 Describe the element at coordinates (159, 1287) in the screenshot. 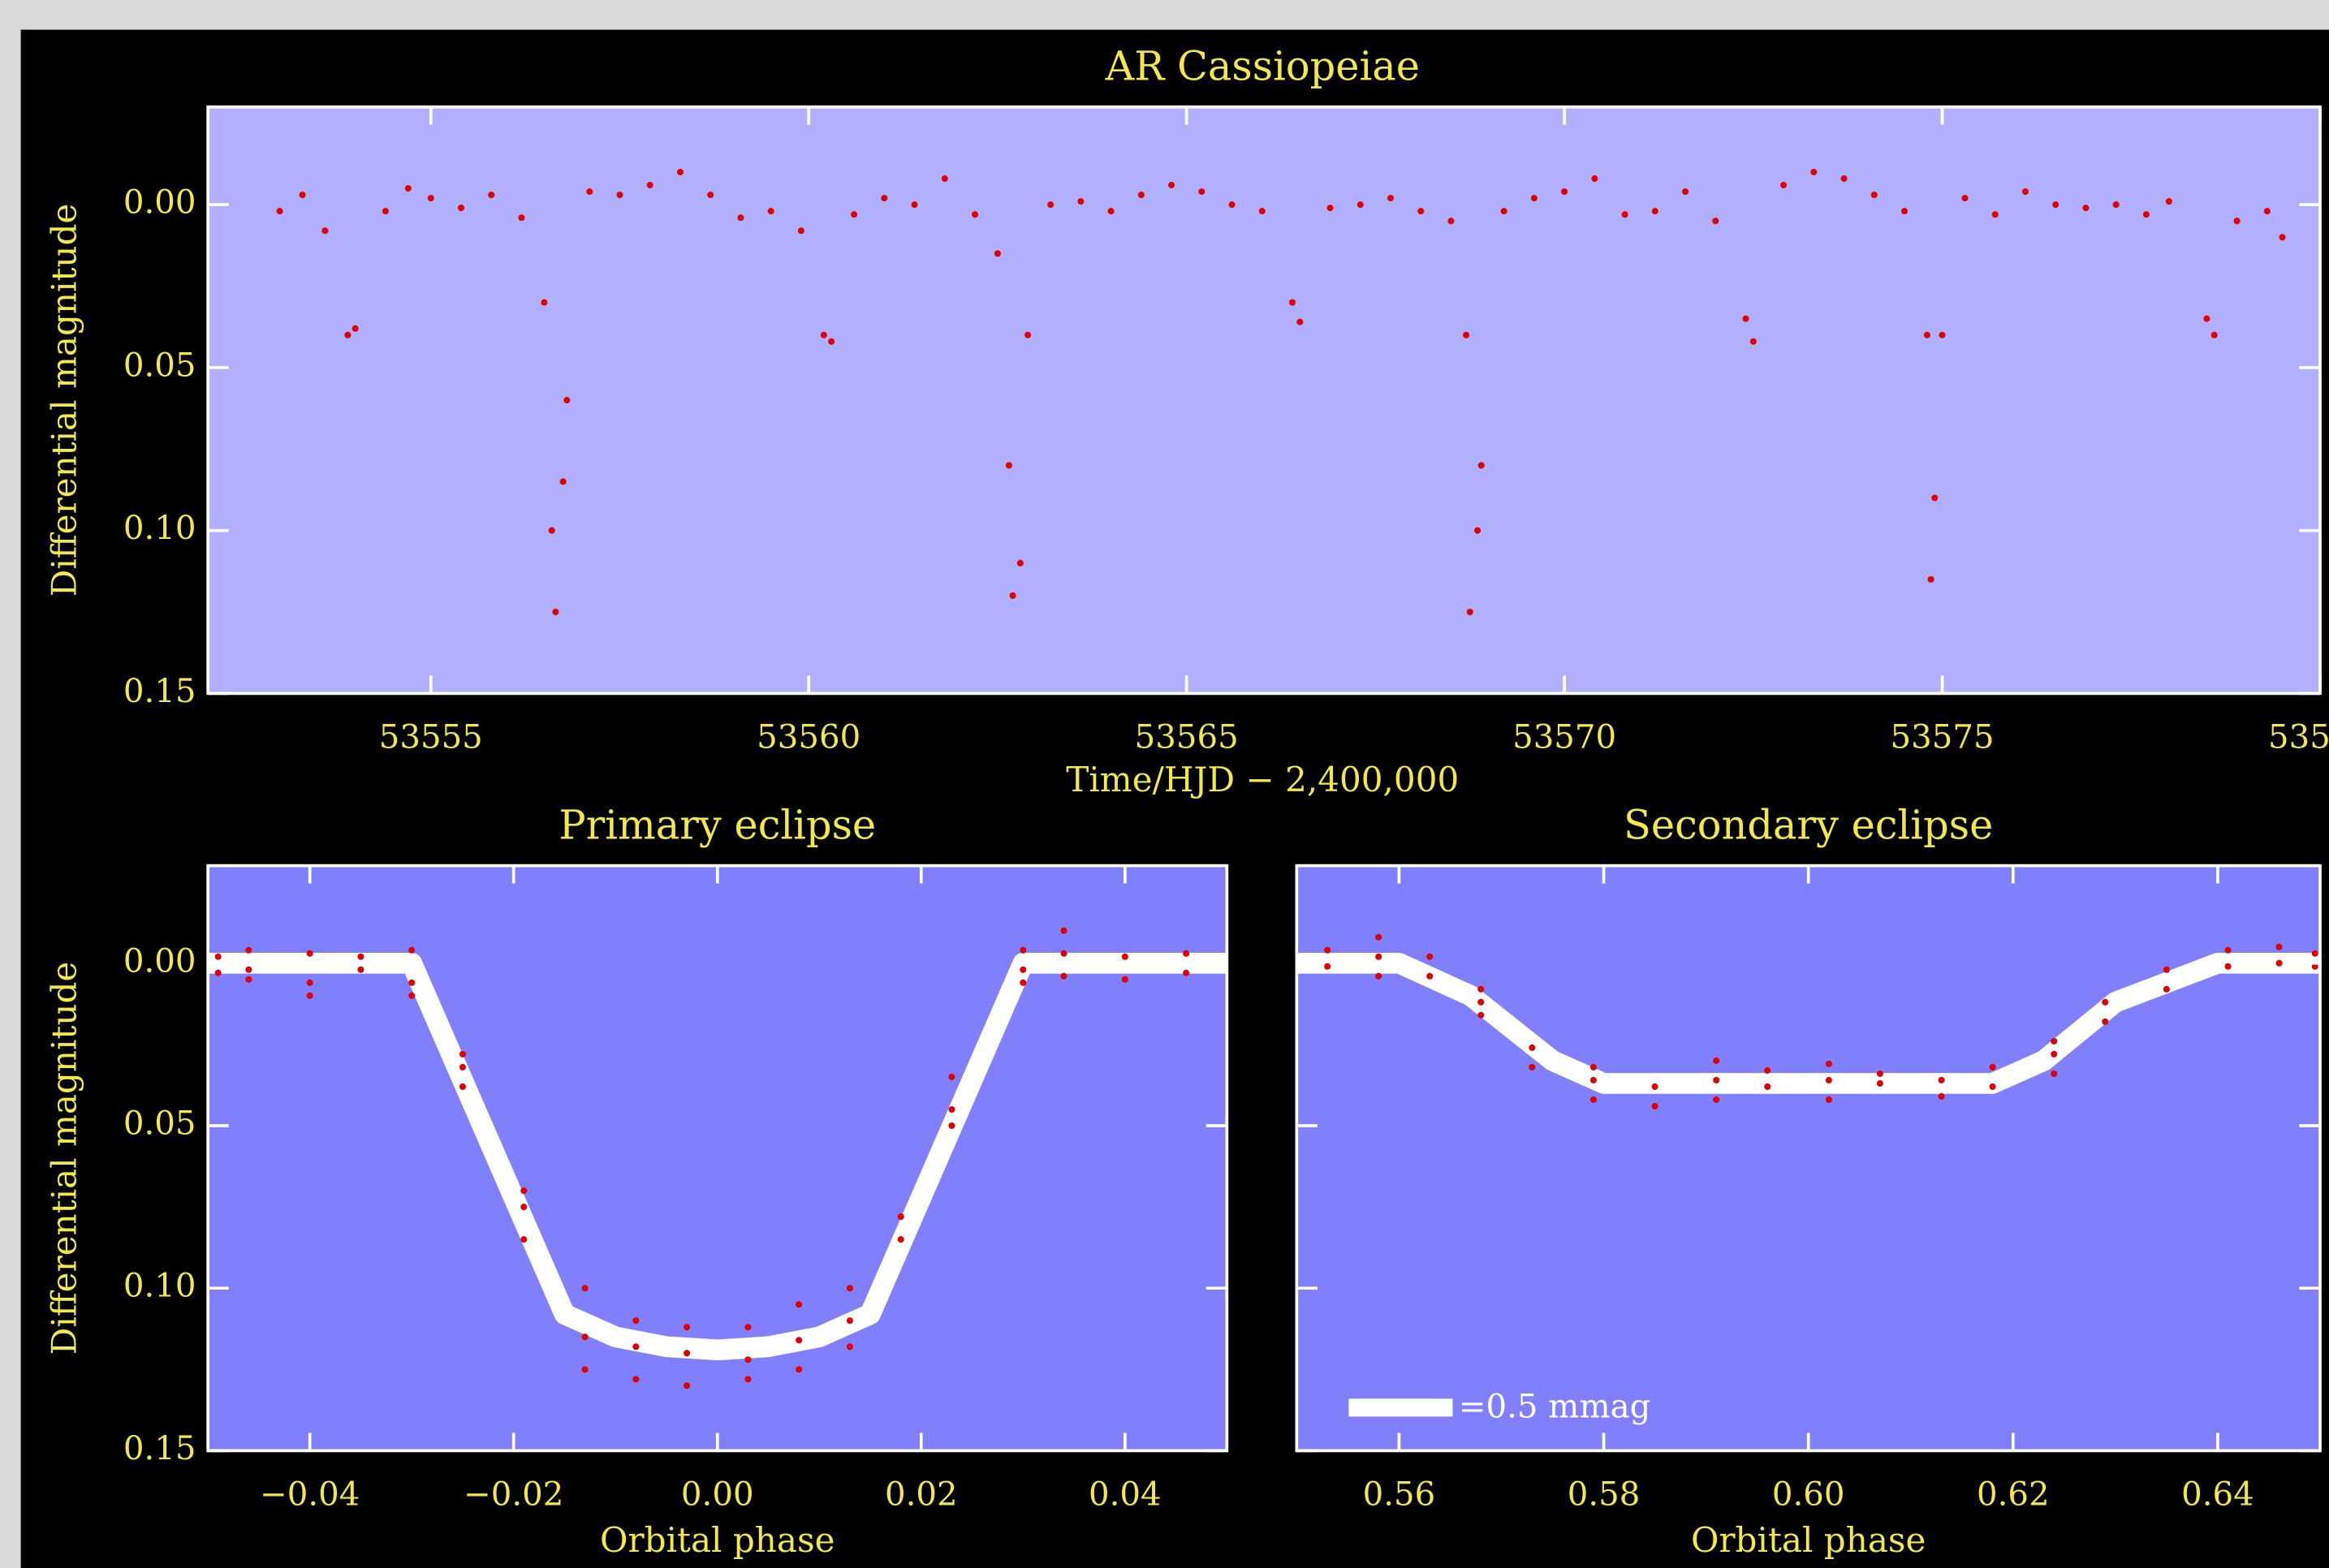

I see `y-tick-label: 0.10` at that location.